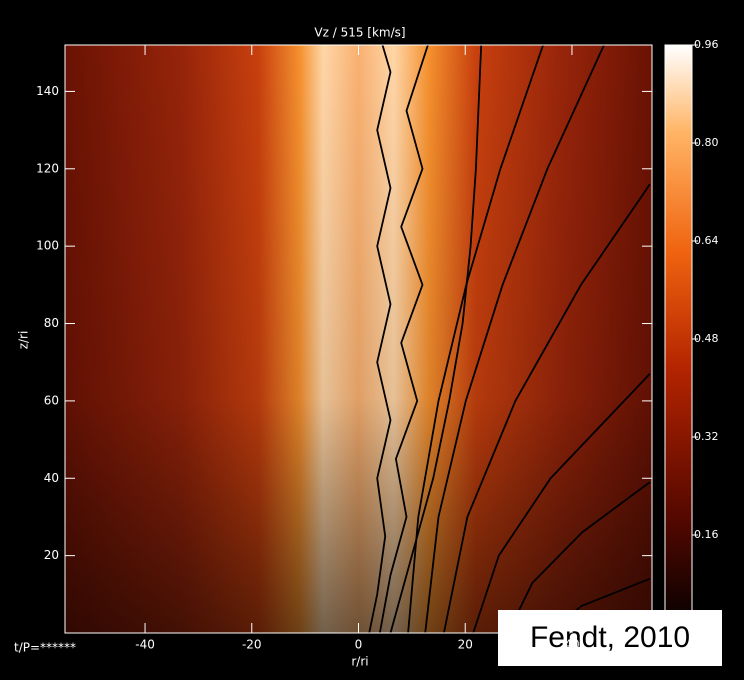 The width and height of the screenshot is (744, 680). What do you see at coordinates (252, 645) in the screenshot?
I see `x-tick-label: -20` at bounding box center [252, 645].